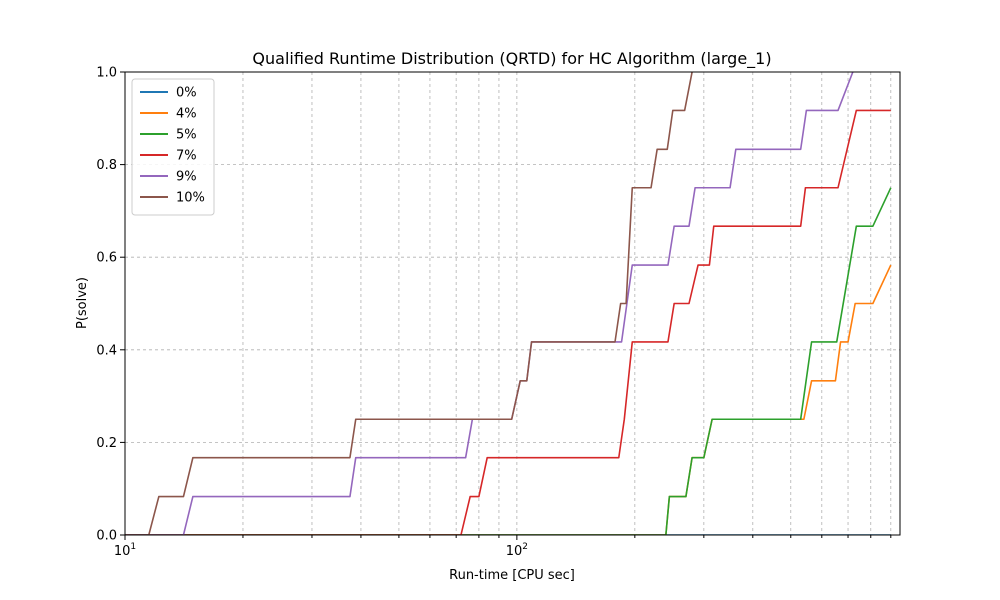 The width and height of the screenshot is (1000, 600). I want to click on legend-label: 9%, so click(186, 177).